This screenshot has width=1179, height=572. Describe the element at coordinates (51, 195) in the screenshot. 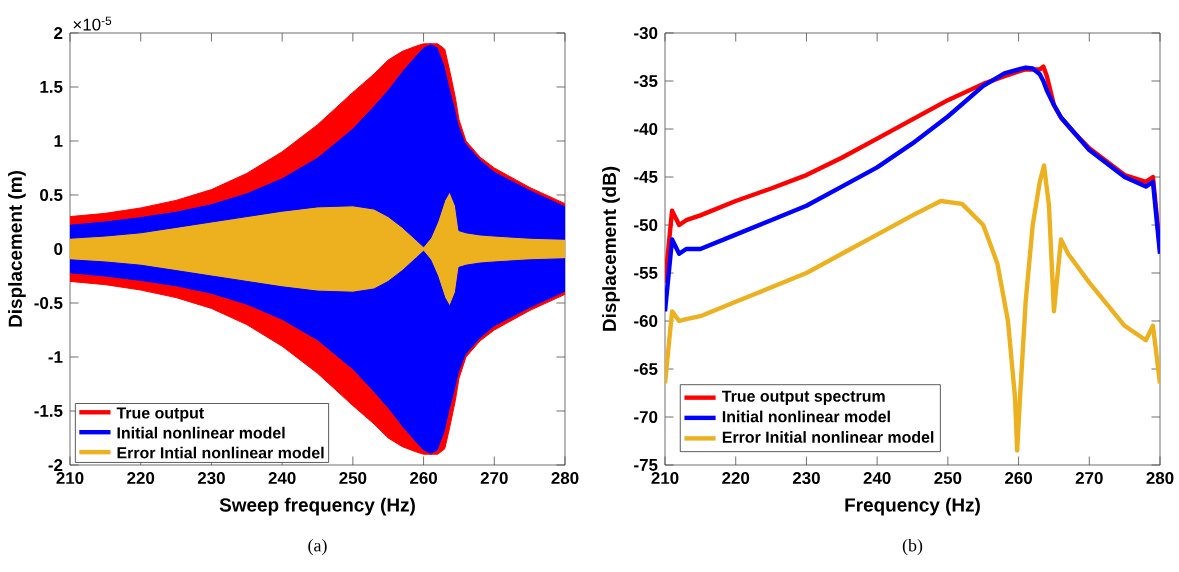

I see `y-tick-label: 0.5` at that location.